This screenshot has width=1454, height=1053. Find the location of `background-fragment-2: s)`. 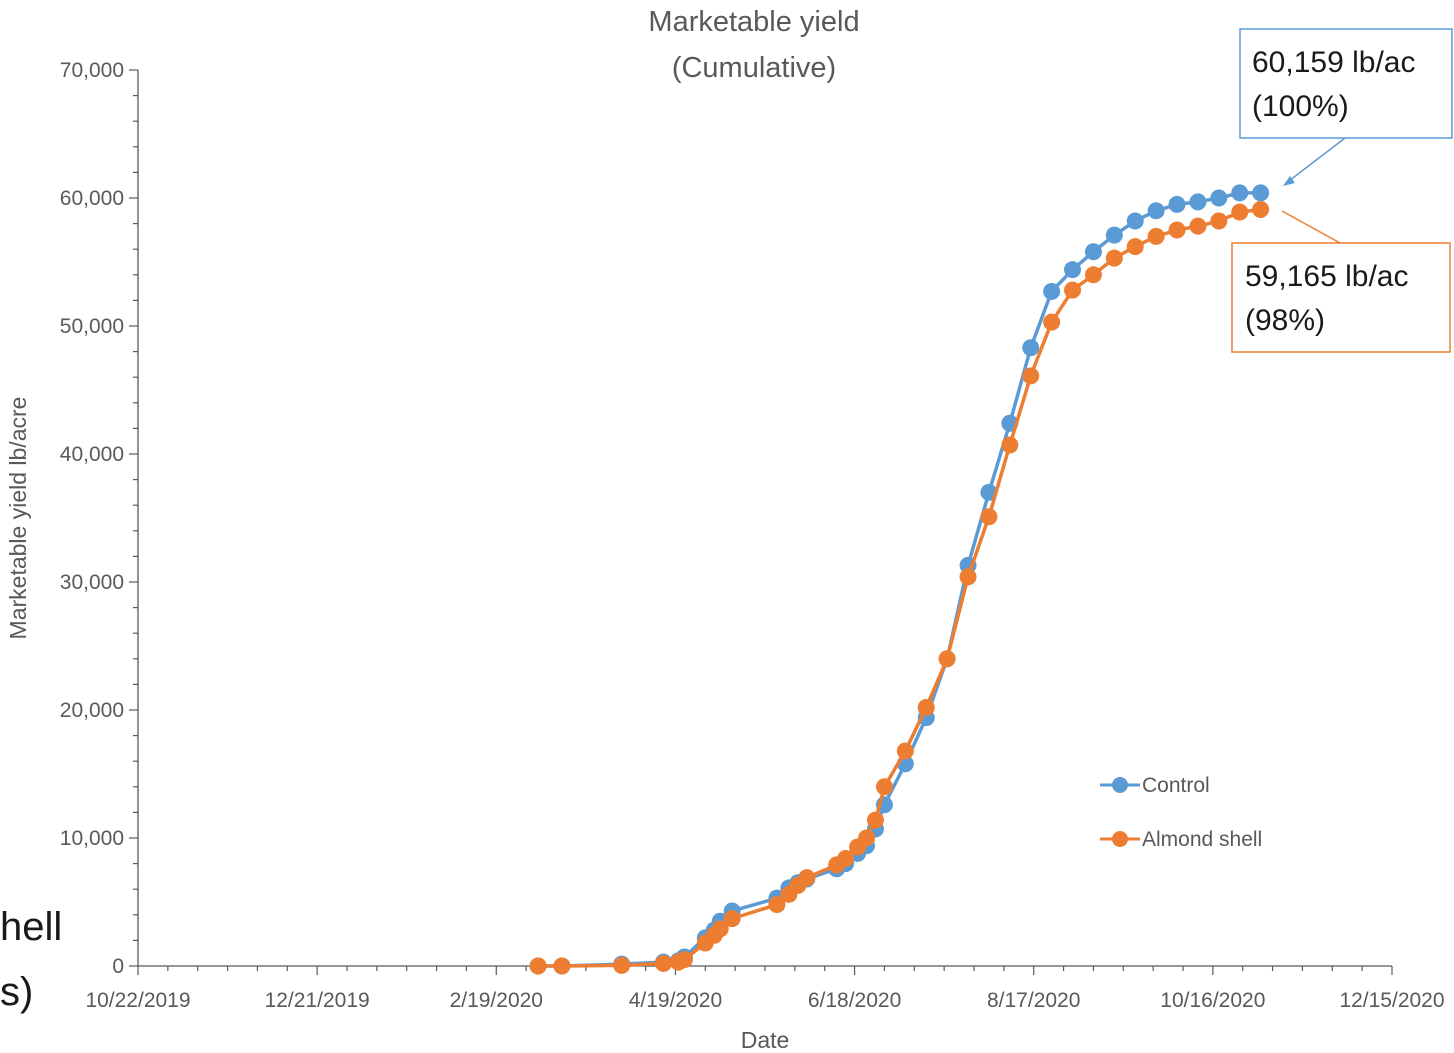

background-fragment-2: s) is located at coordinates (16, 992).